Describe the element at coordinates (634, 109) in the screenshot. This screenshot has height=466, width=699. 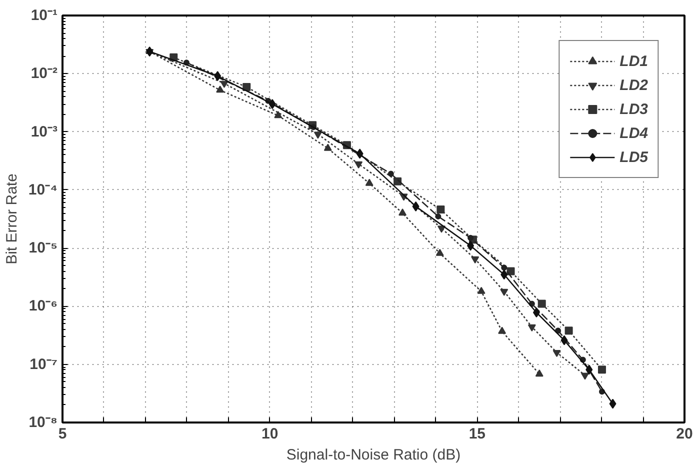
I see `legend-label: LD3` at that location.